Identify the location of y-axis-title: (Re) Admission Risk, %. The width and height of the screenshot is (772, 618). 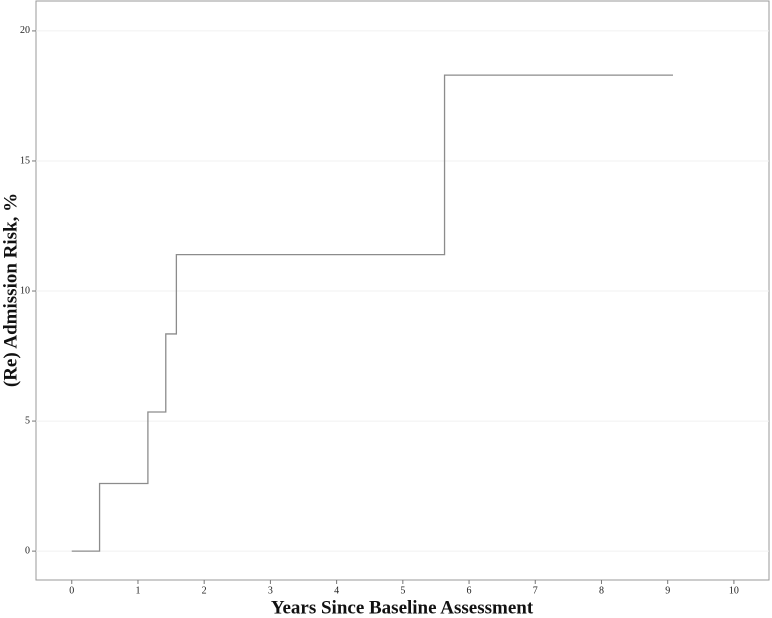
(10, 290).